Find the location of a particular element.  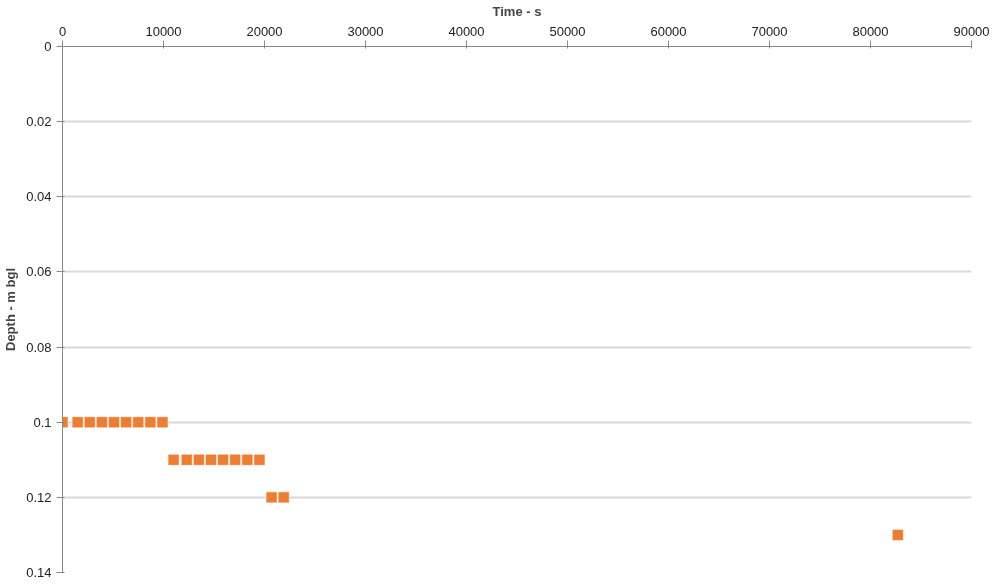

x-tick-label: 80000 is located at coordinates (870, 31).